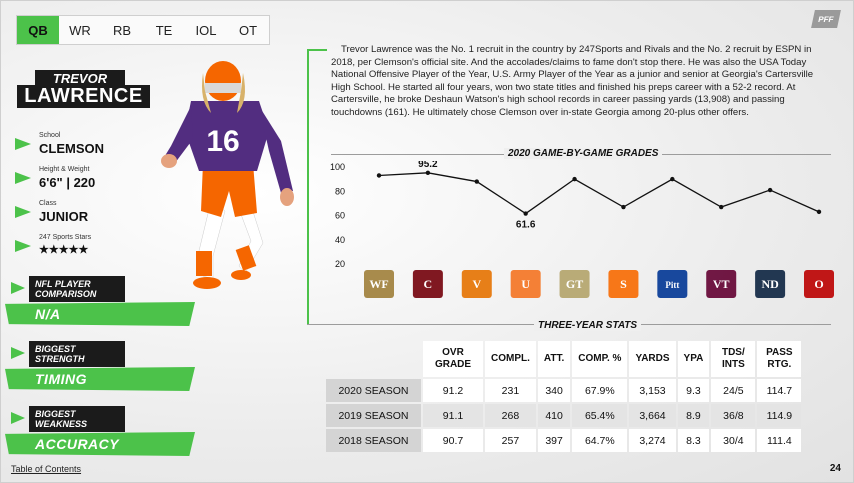  I want to click on tab-ot: OT, so click(248, 30).